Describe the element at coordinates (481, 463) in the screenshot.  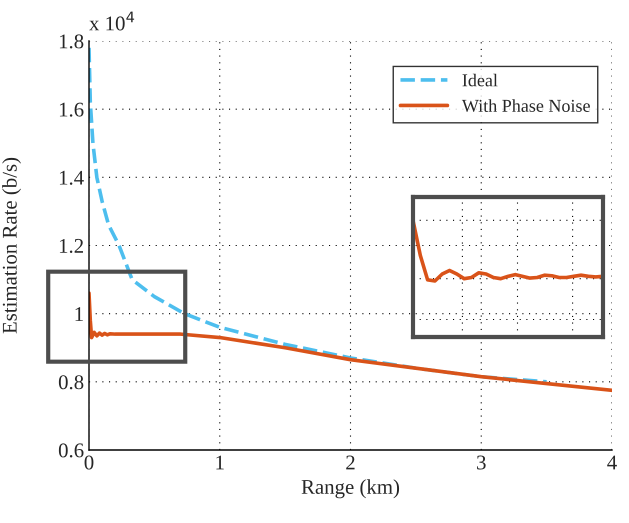
I see `x-tick-label: 3` at that location.